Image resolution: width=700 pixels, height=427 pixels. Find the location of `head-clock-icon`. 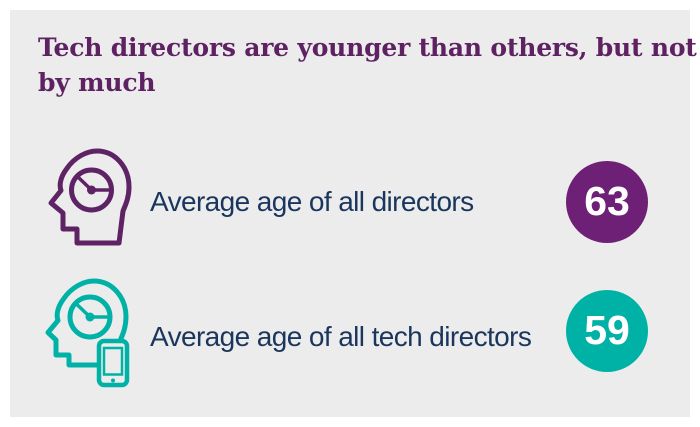

head-clock-icon is located at coordinates (100, 200).